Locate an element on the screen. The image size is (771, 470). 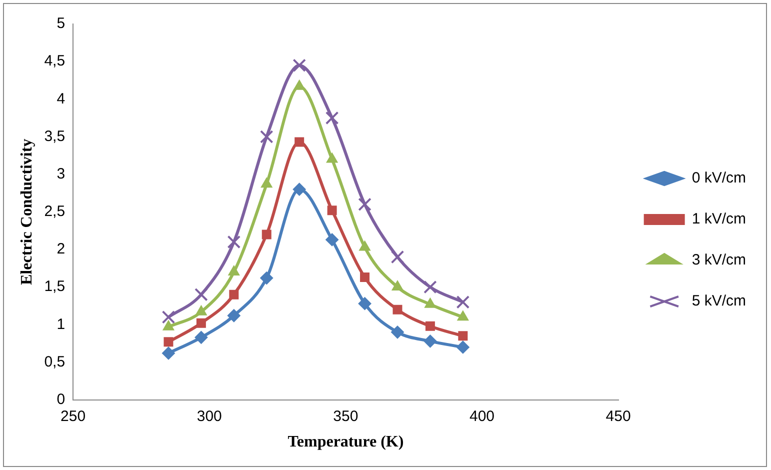
y-tick-label: 4 is located at coordinates (61, 99).